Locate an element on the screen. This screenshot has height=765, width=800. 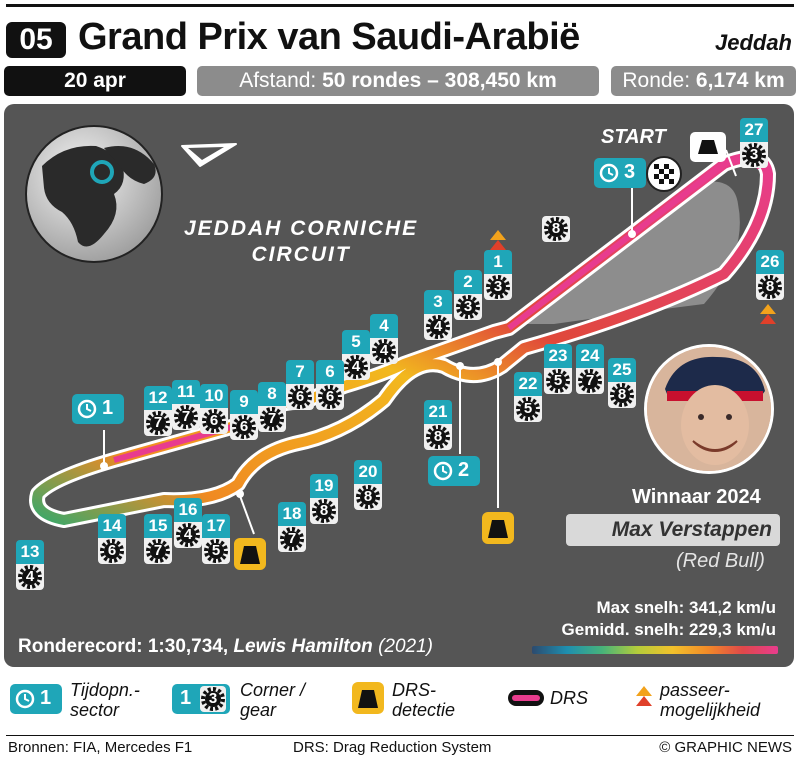
corner-number: 24 is located at coordinates (590, 356).